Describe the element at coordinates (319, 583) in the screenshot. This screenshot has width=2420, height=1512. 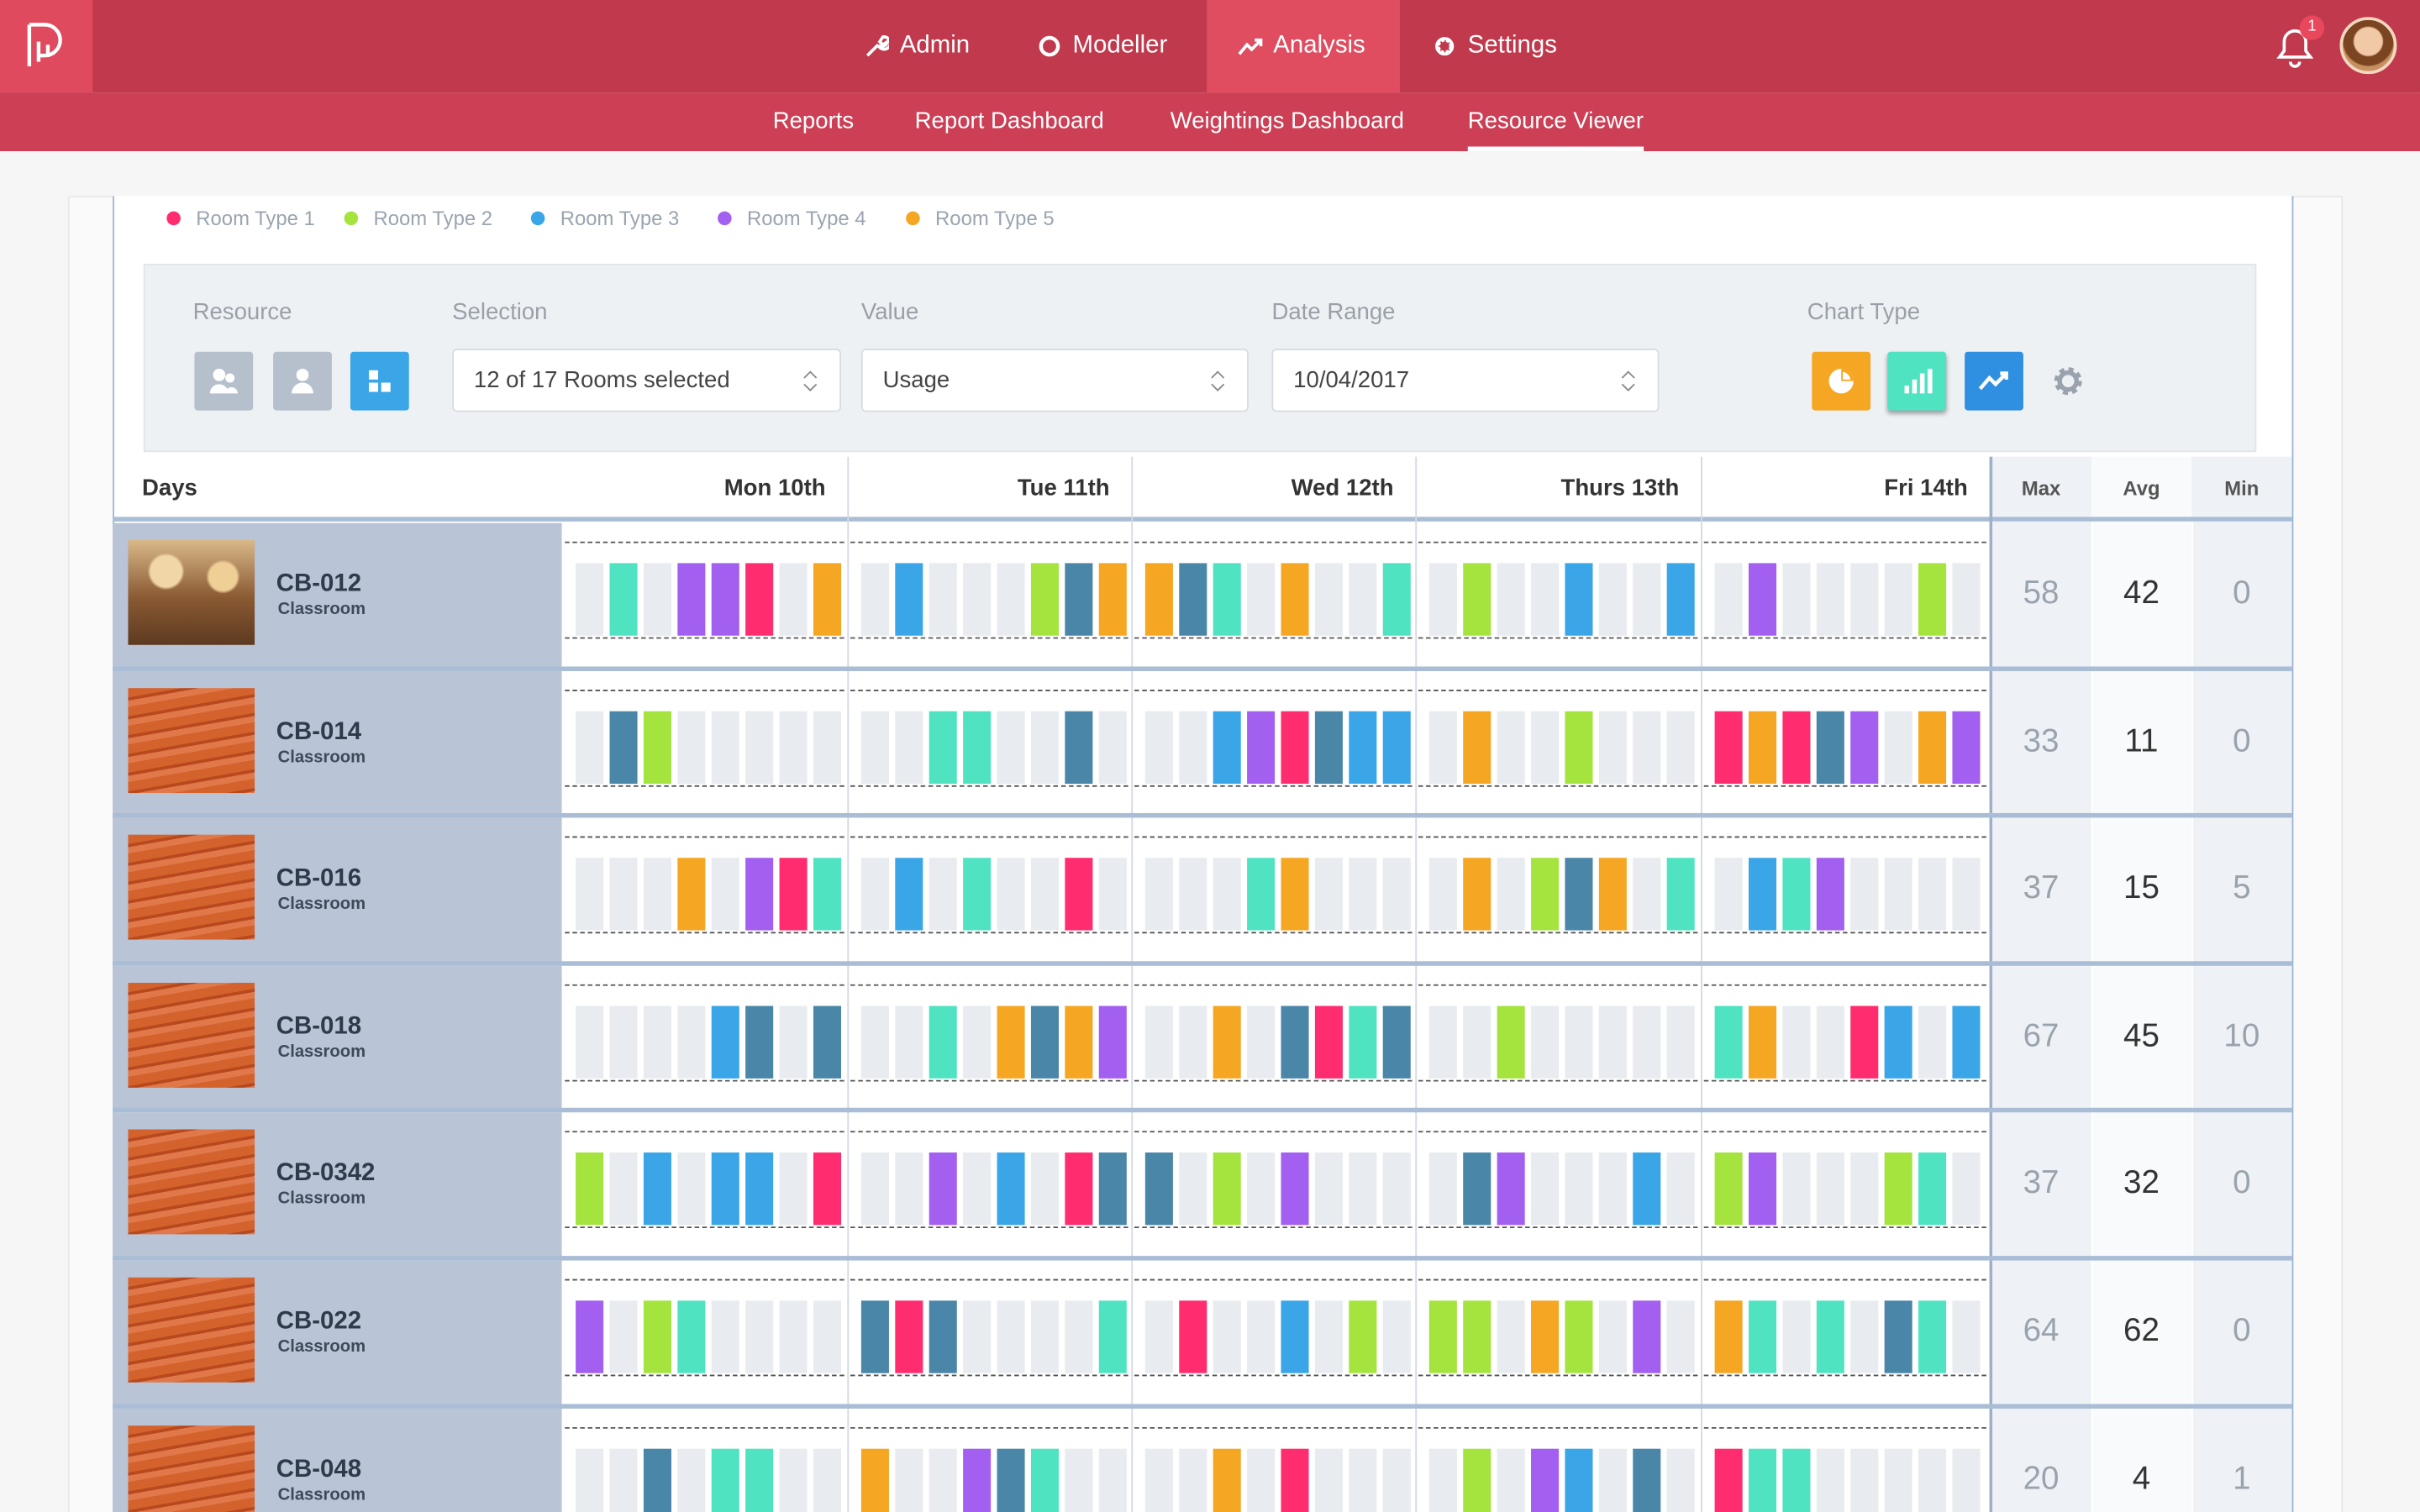
I see `room-name: CB-012` at that location.